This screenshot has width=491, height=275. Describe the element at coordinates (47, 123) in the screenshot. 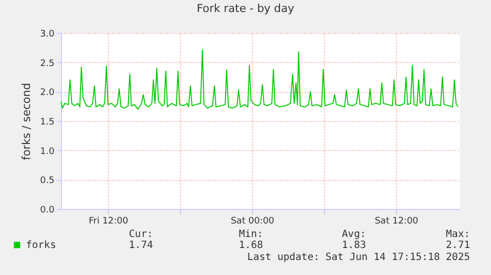

I see `y-tick-label: 1.5` at that location.